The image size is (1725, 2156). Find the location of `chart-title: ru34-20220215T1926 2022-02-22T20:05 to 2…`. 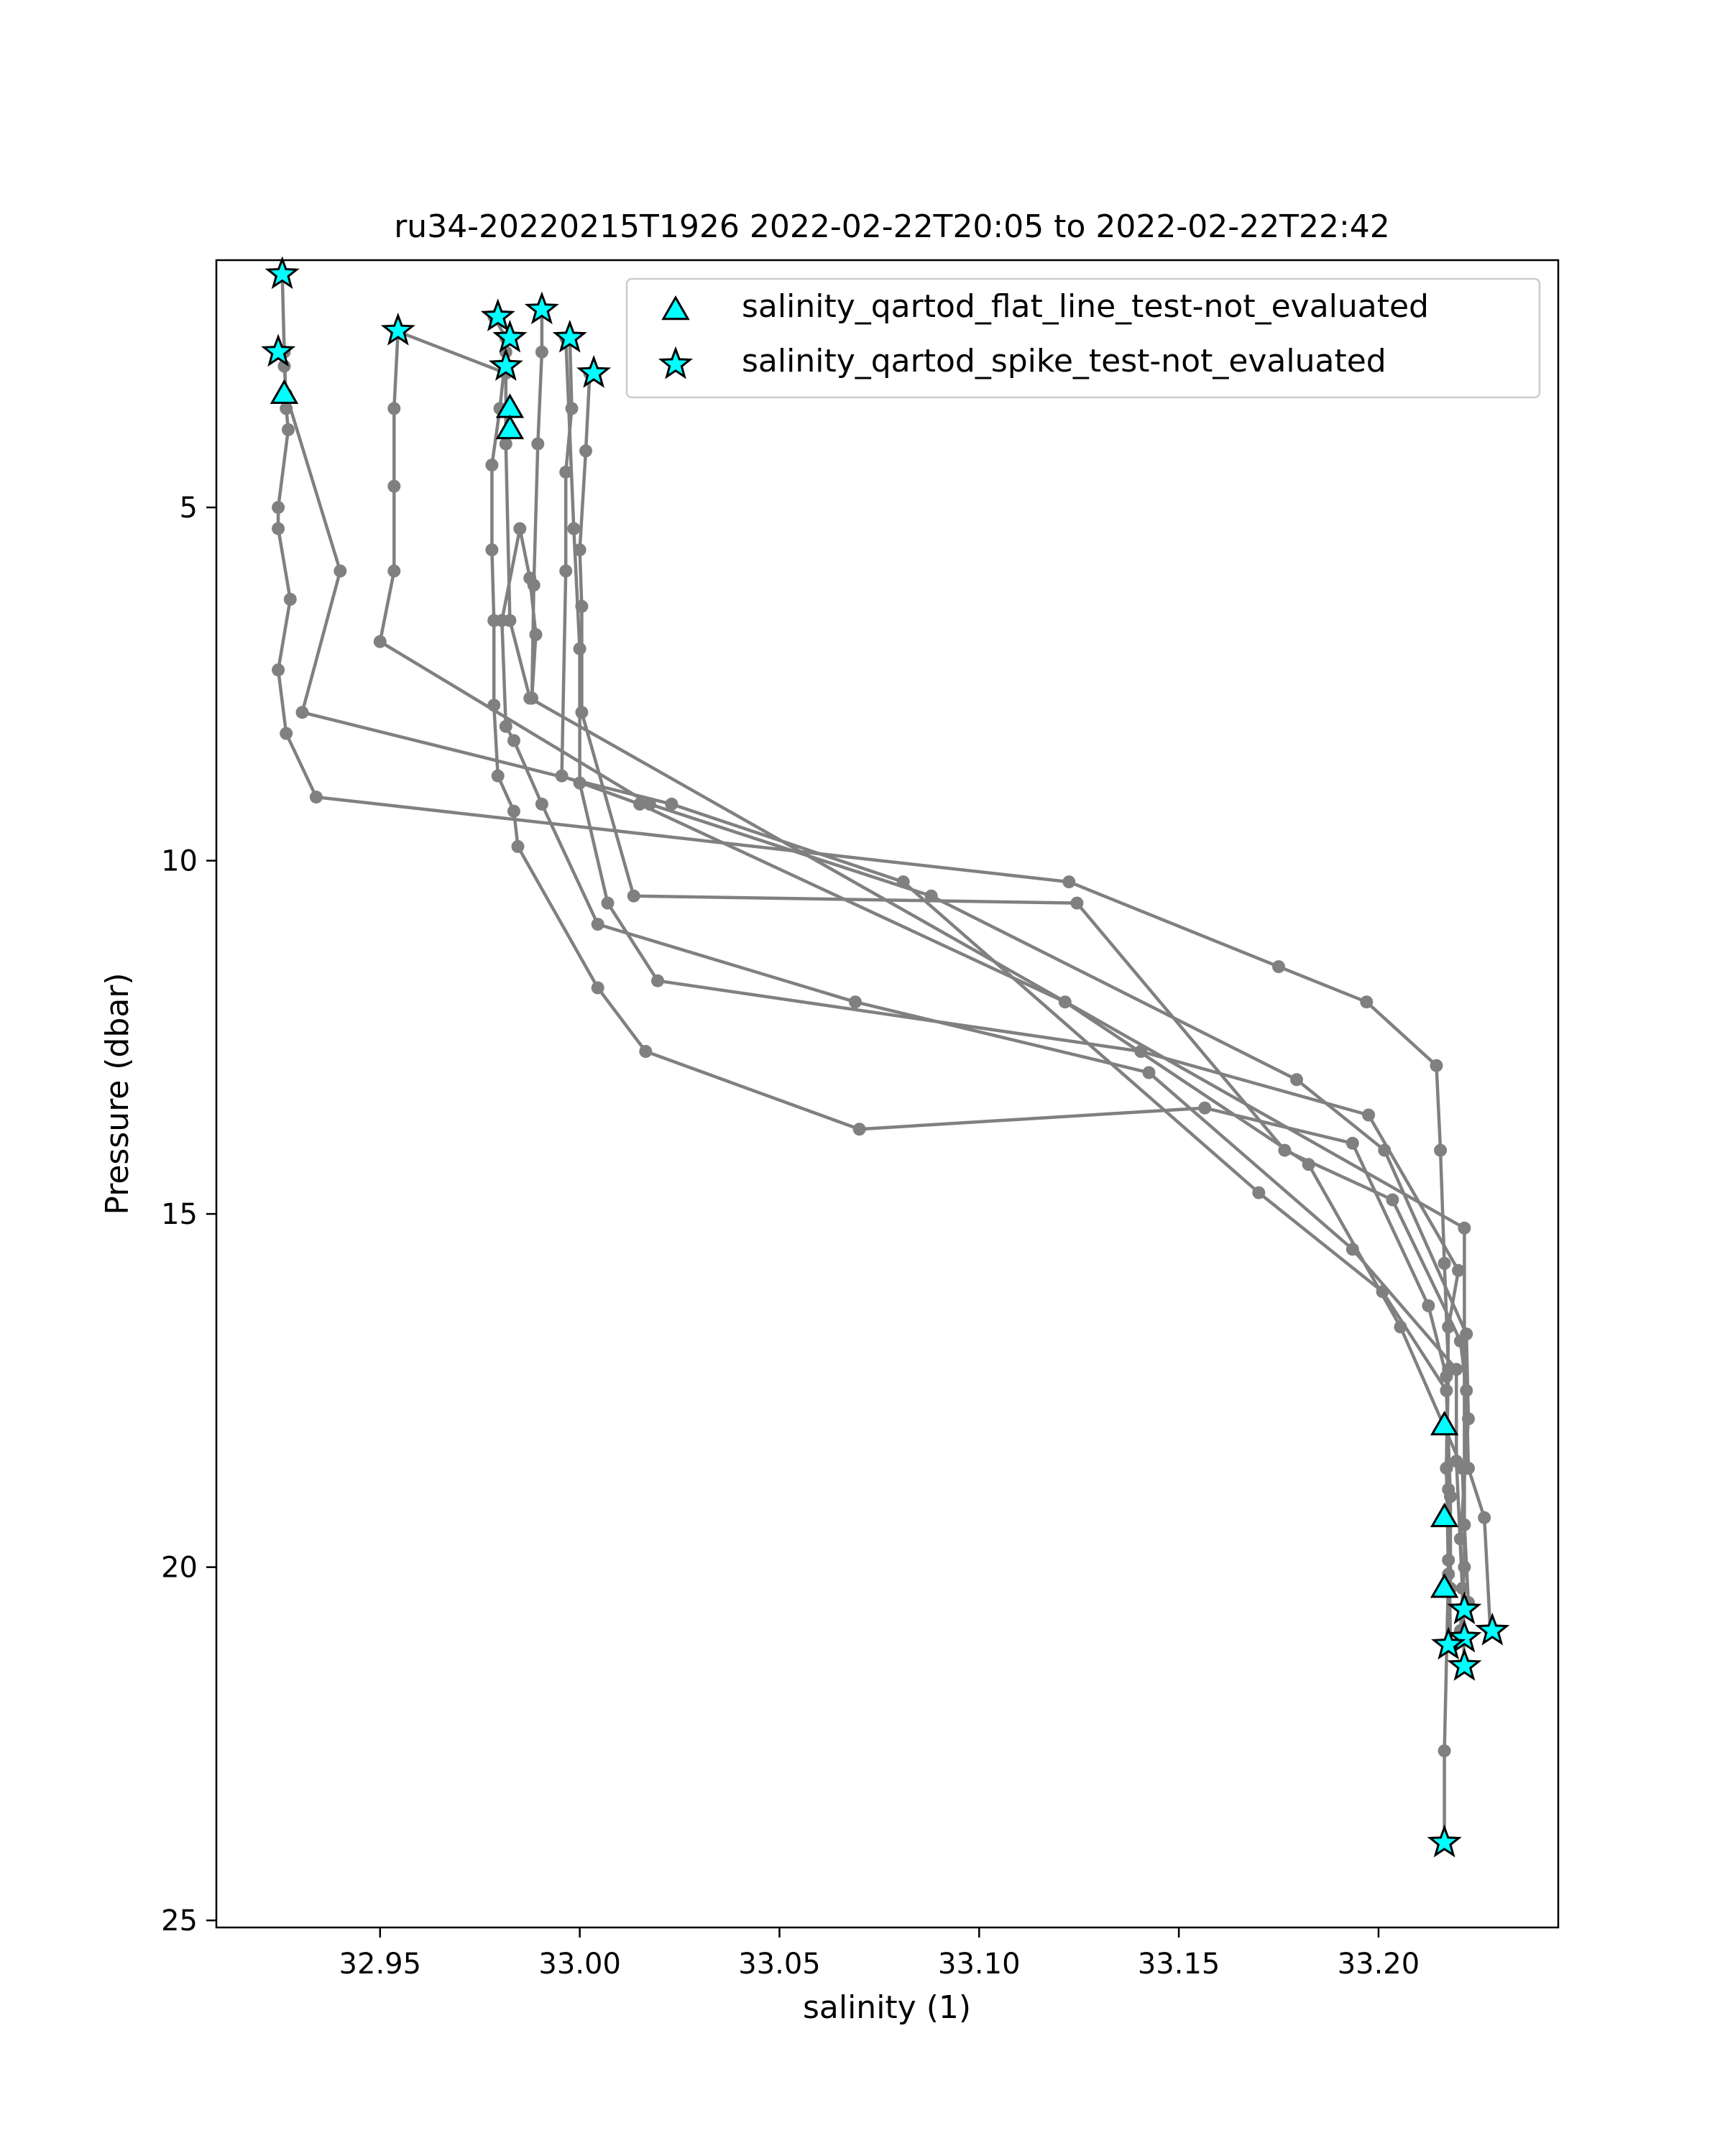

chart-title: ru34-20220215T1926 2022-02-22T20:05 to 2… is located at coordinates (892, 227).